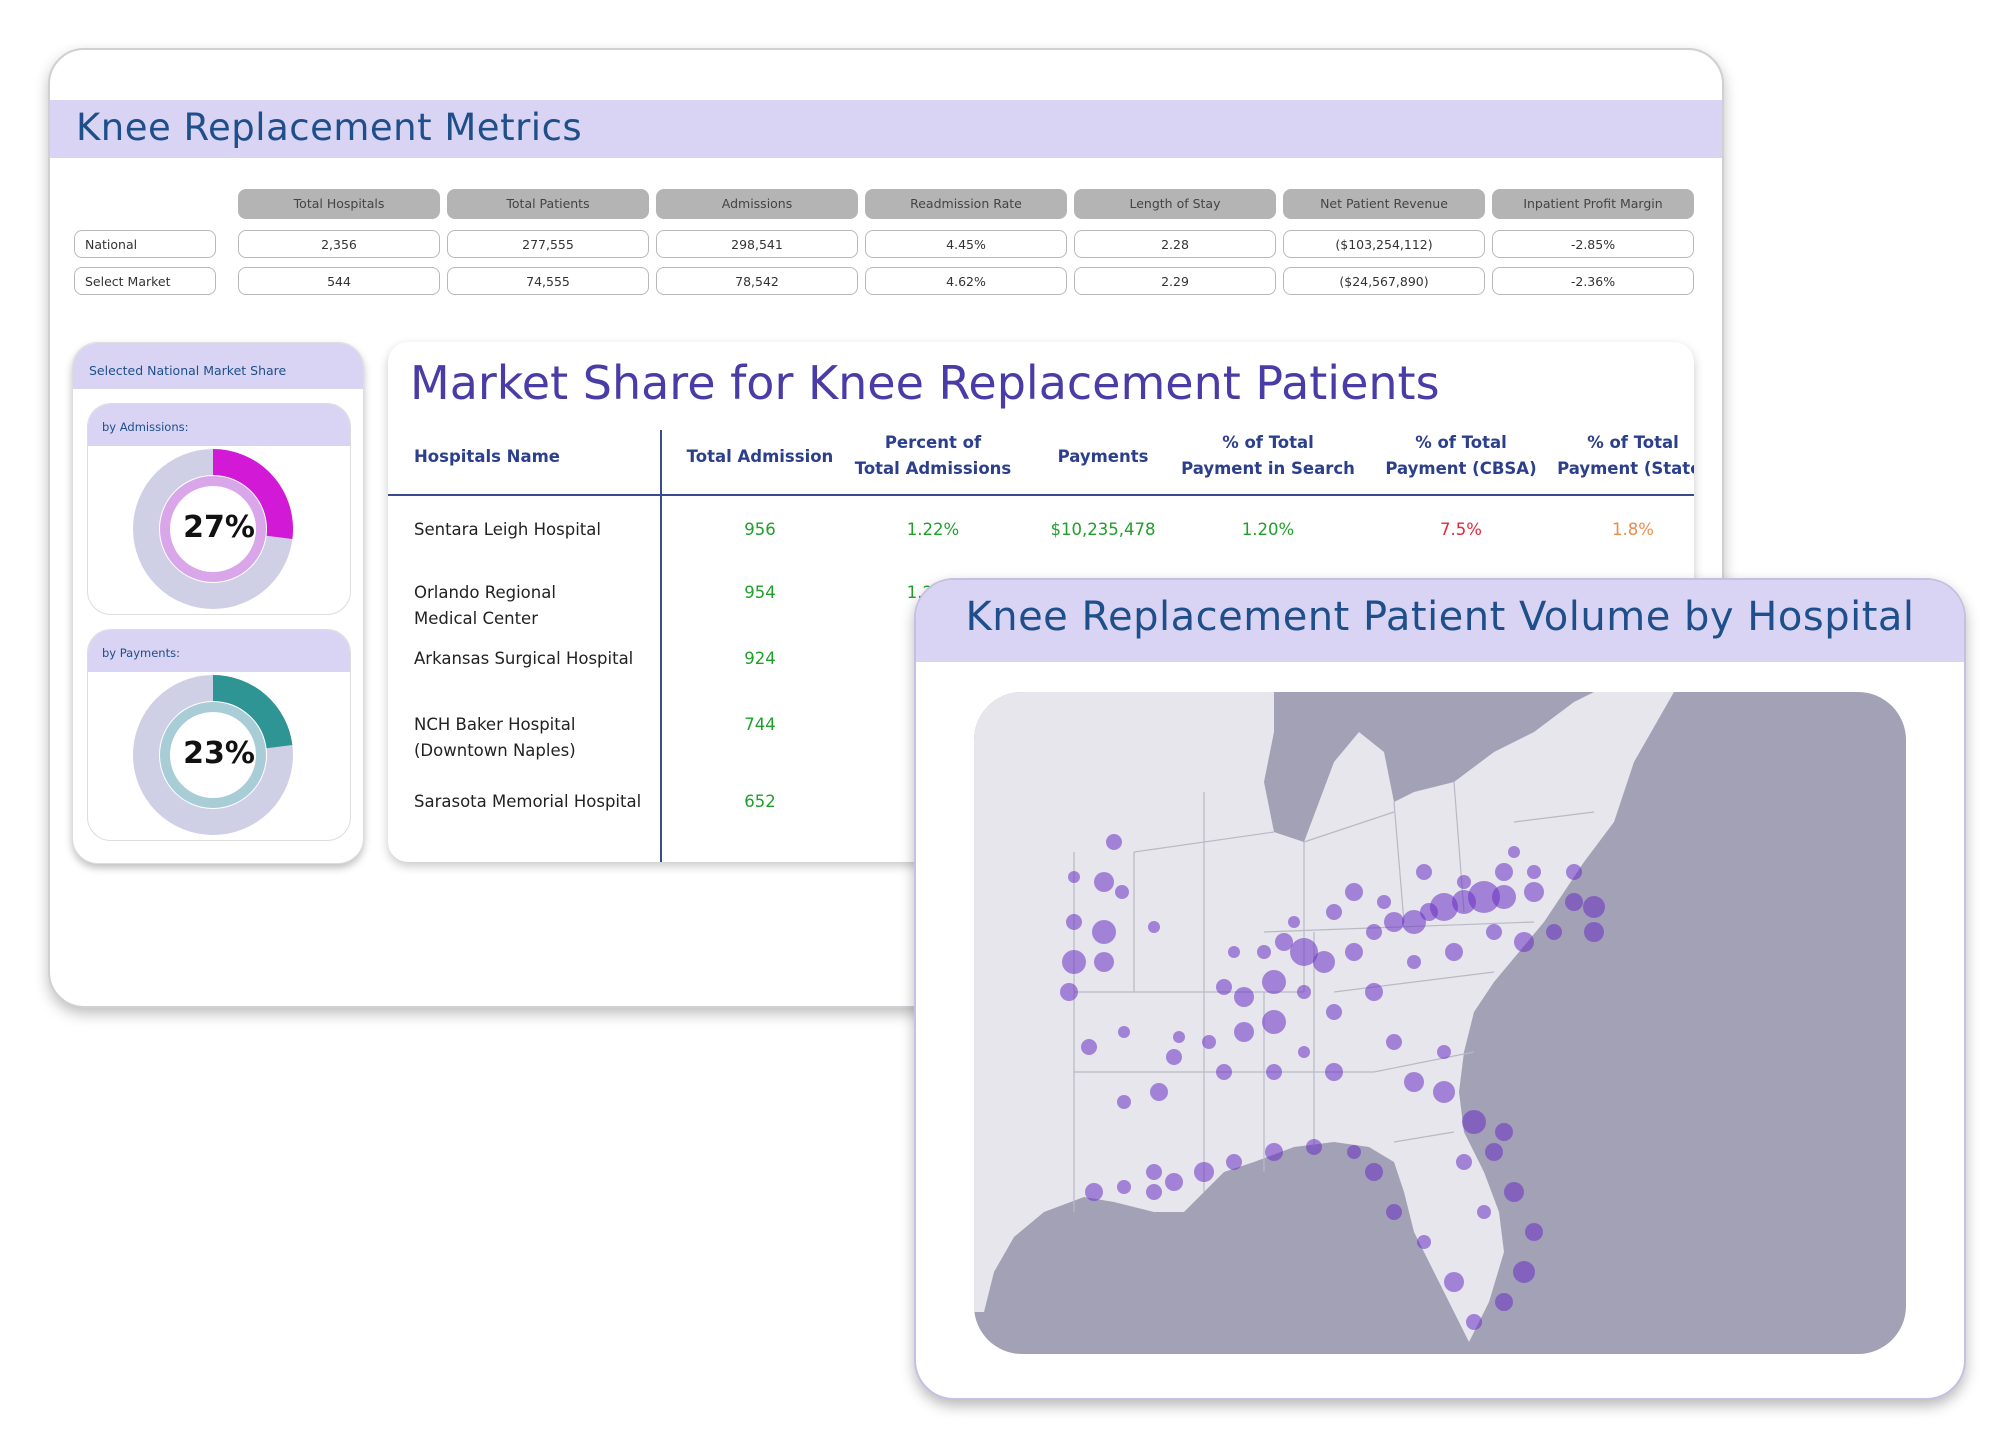 The width and height of the screenshot is (2000, 1439). What do you see at coordinates (1268, 456) in the screenshot?
I see `column-header-pct-payment-search: % of Total Payment in Search` at bounding box center [1268, 456].